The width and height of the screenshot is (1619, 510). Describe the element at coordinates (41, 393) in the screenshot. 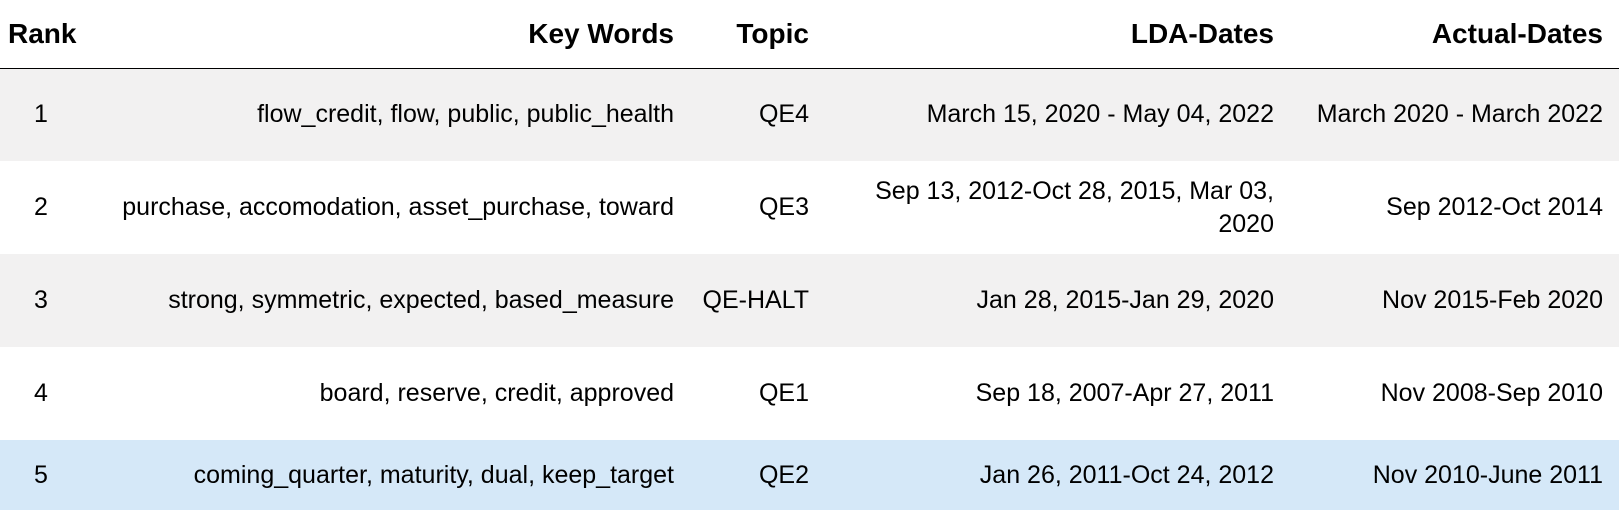

I see `rank-cell: 4` at that location.